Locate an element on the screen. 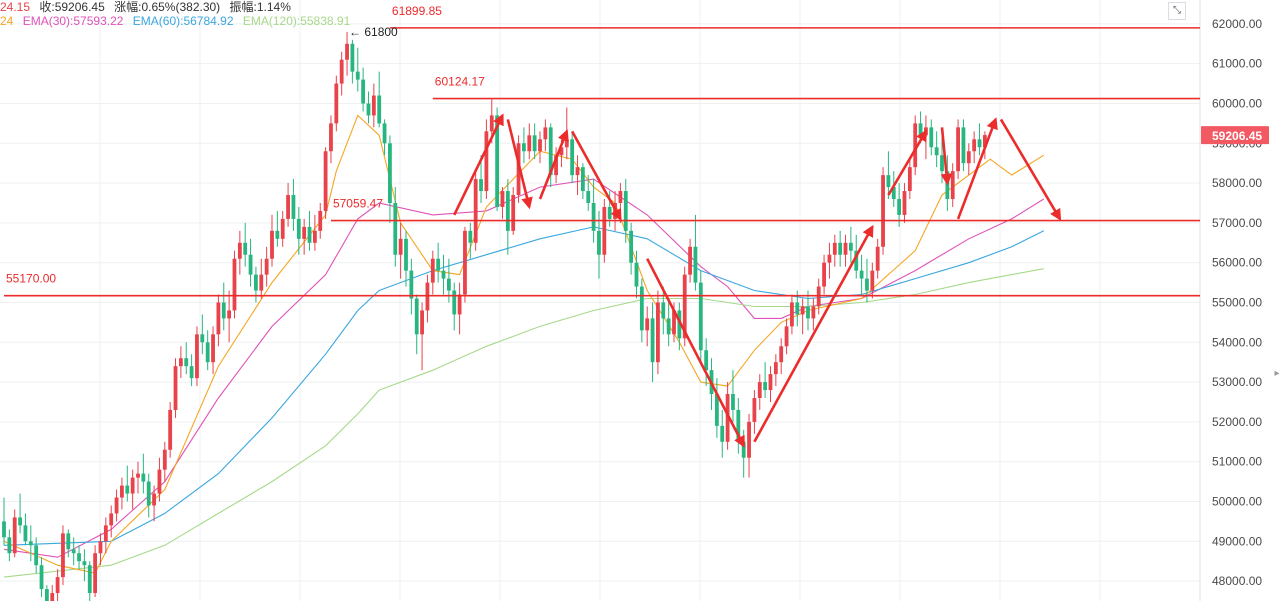 The height and width of the screenshot is (606, 1284). legend-change: 涨幅:0.65%(382.30) is located at coordinates (167, 7).